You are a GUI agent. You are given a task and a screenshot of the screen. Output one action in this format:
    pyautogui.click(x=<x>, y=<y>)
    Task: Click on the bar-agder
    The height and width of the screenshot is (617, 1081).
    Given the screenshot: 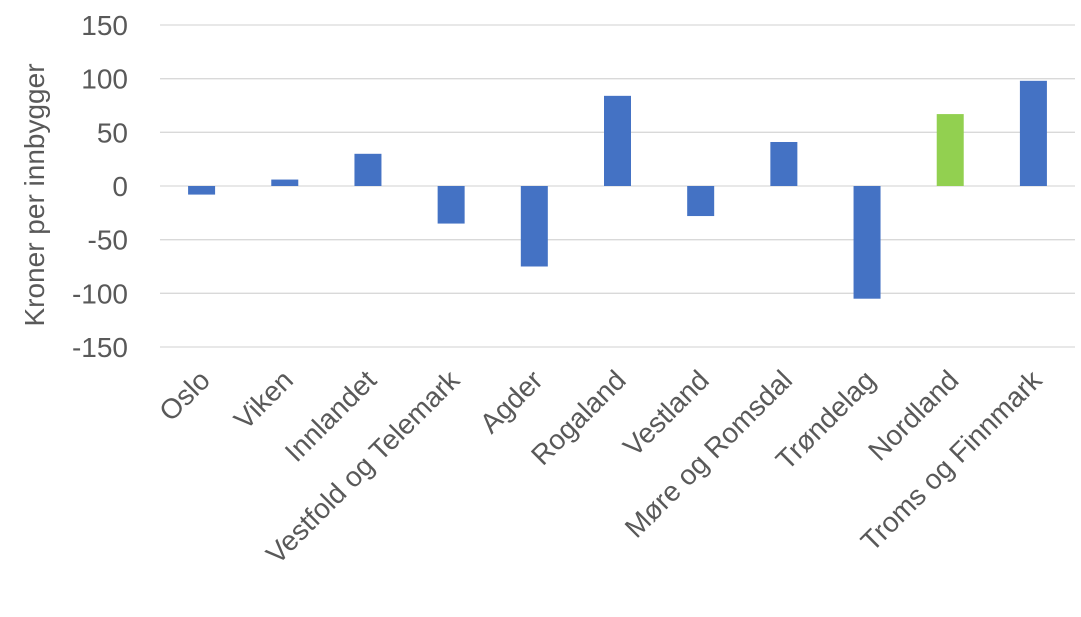 What is the action you would take?
    pyautogui.click(x=534, y=226)
    